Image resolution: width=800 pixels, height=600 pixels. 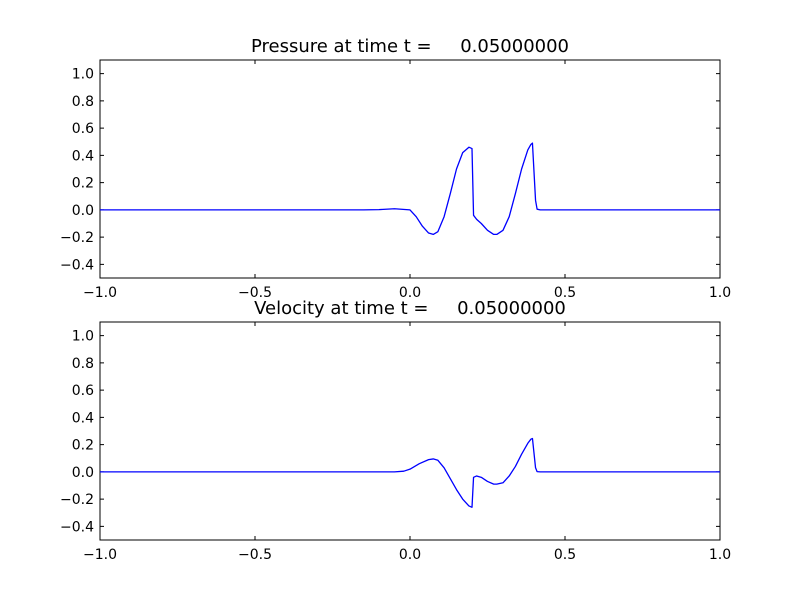 I want to click on pressure-ytick-label: 0.2, so click(x=83, y=184).